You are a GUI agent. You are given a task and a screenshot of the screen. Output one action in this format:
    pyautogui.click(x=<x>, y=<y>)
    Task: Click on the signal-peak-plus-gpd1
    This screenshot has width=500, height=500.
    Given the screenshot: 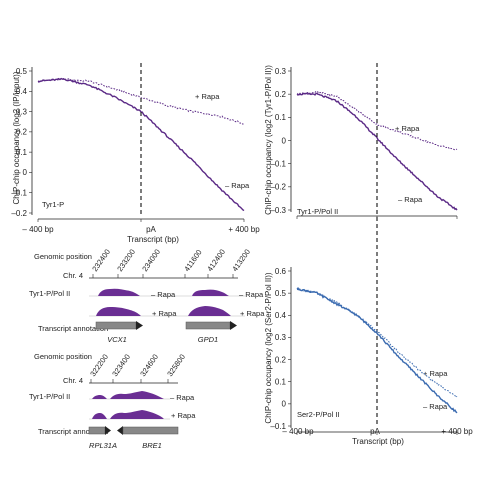 What is the action you would take?
    pyautogui.click(x=209, y=311)
    